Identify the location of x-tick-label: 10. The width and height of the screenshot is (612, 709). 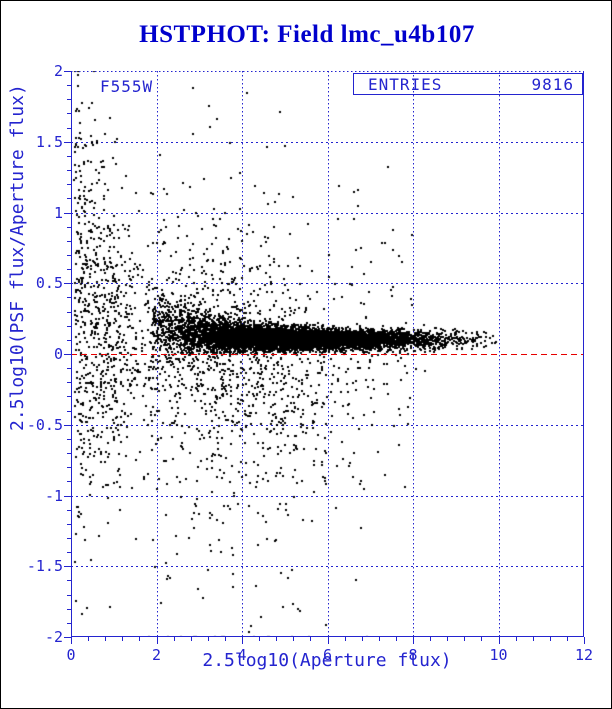
(498, 655).